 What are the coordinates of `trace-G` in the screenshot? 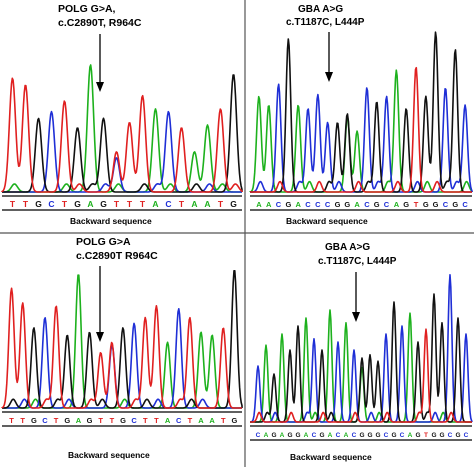 It's located at (361, 358).